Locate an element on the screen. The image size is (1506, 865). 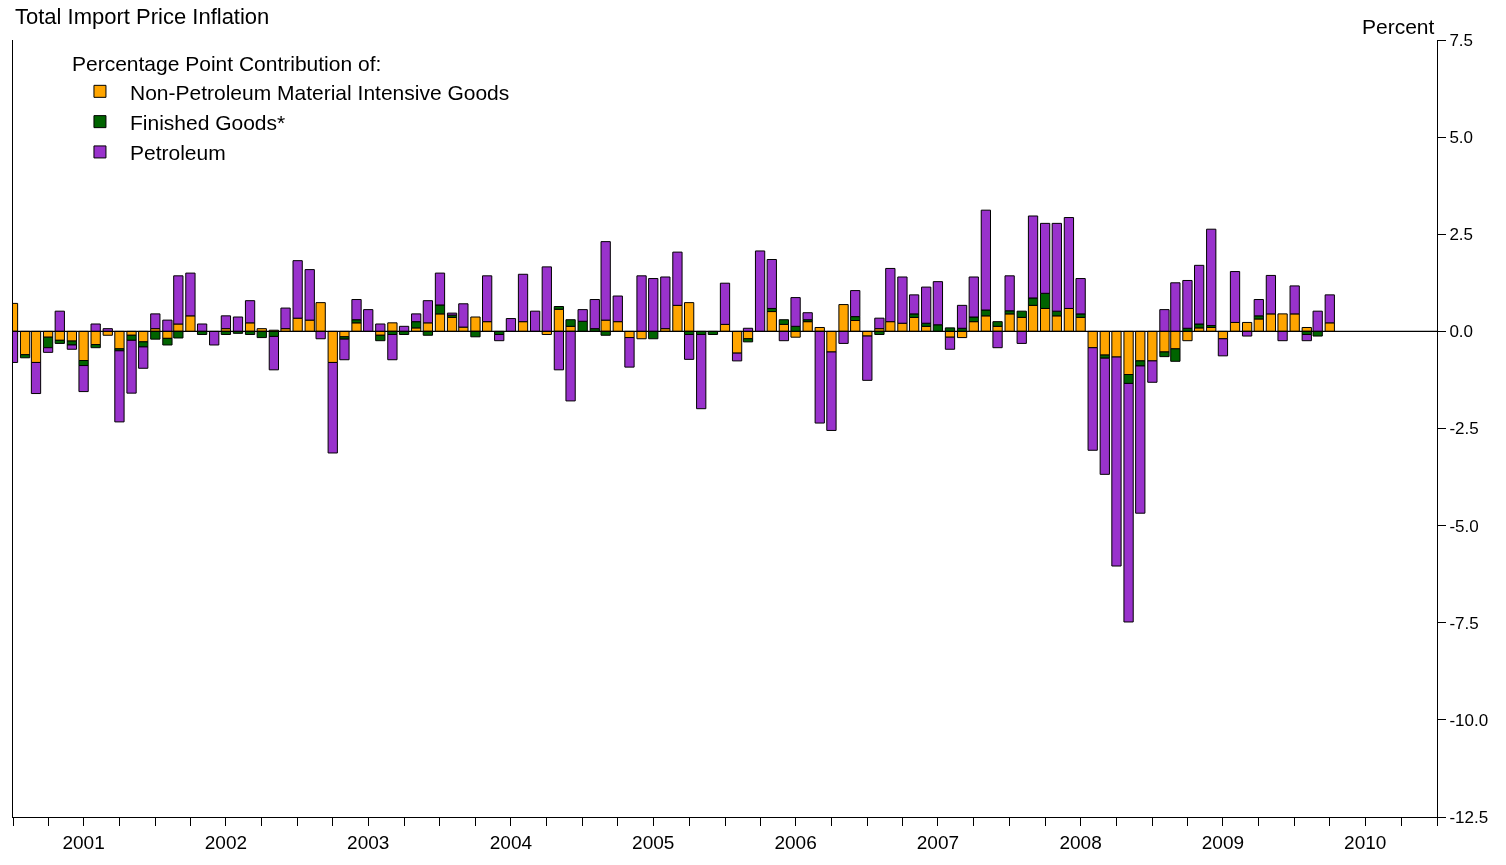
legend-label: Petroleum is located at coordinates (177, 153).